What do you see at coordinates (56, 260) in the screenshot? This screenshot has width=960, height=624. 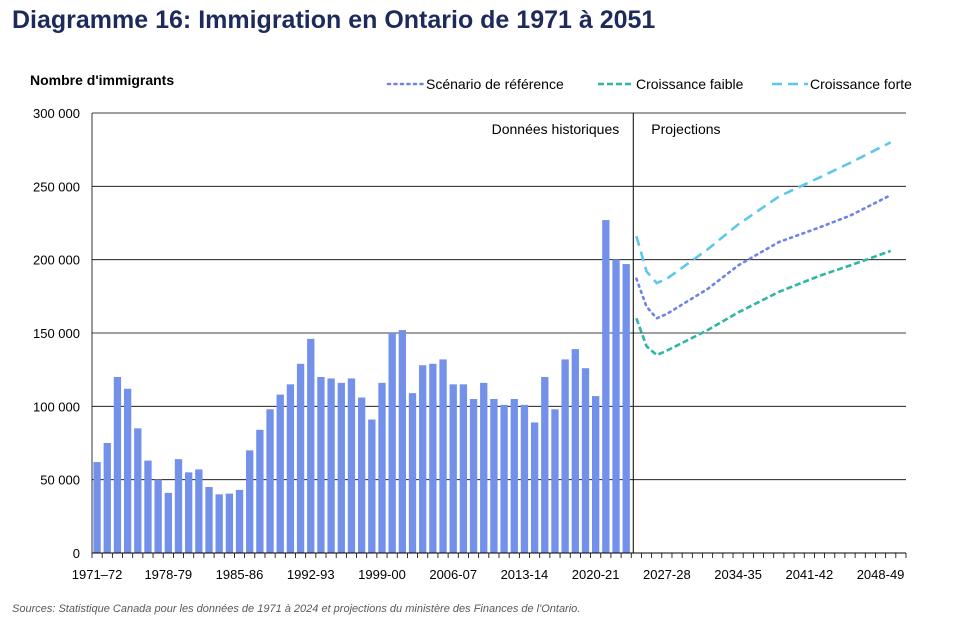 I see `y-tick-label: 200 000` at bounding box center [56, 260].